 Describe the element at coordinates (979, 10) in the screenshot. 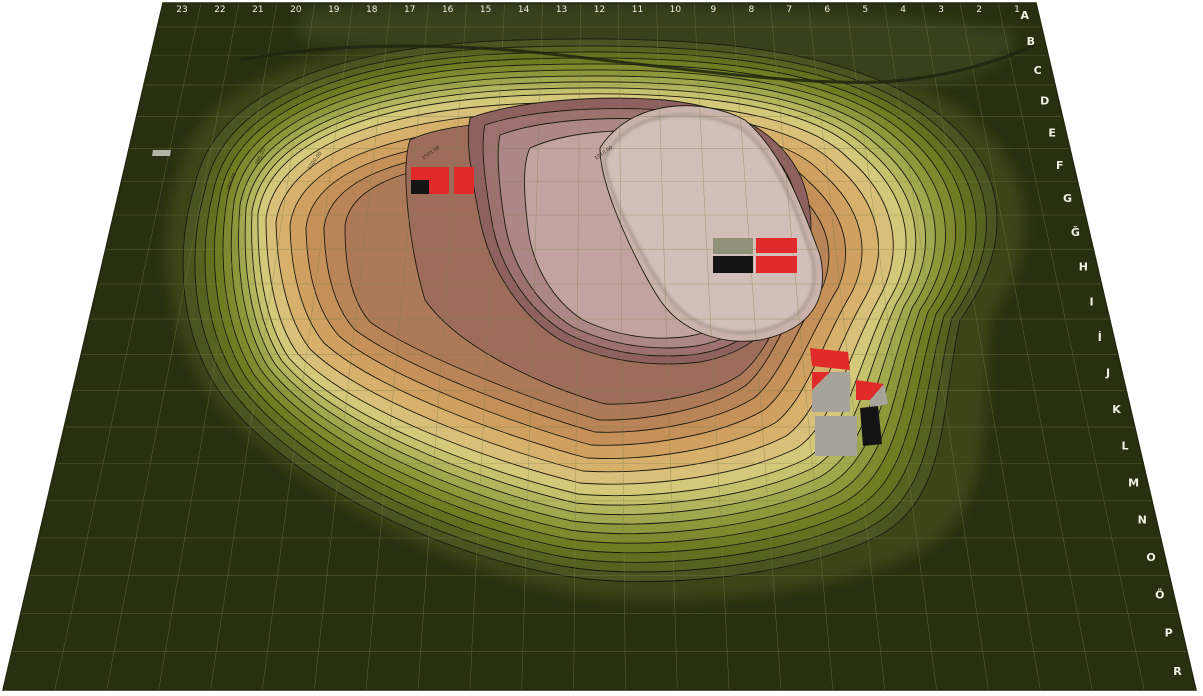

I see `column-label: 2` at that location.